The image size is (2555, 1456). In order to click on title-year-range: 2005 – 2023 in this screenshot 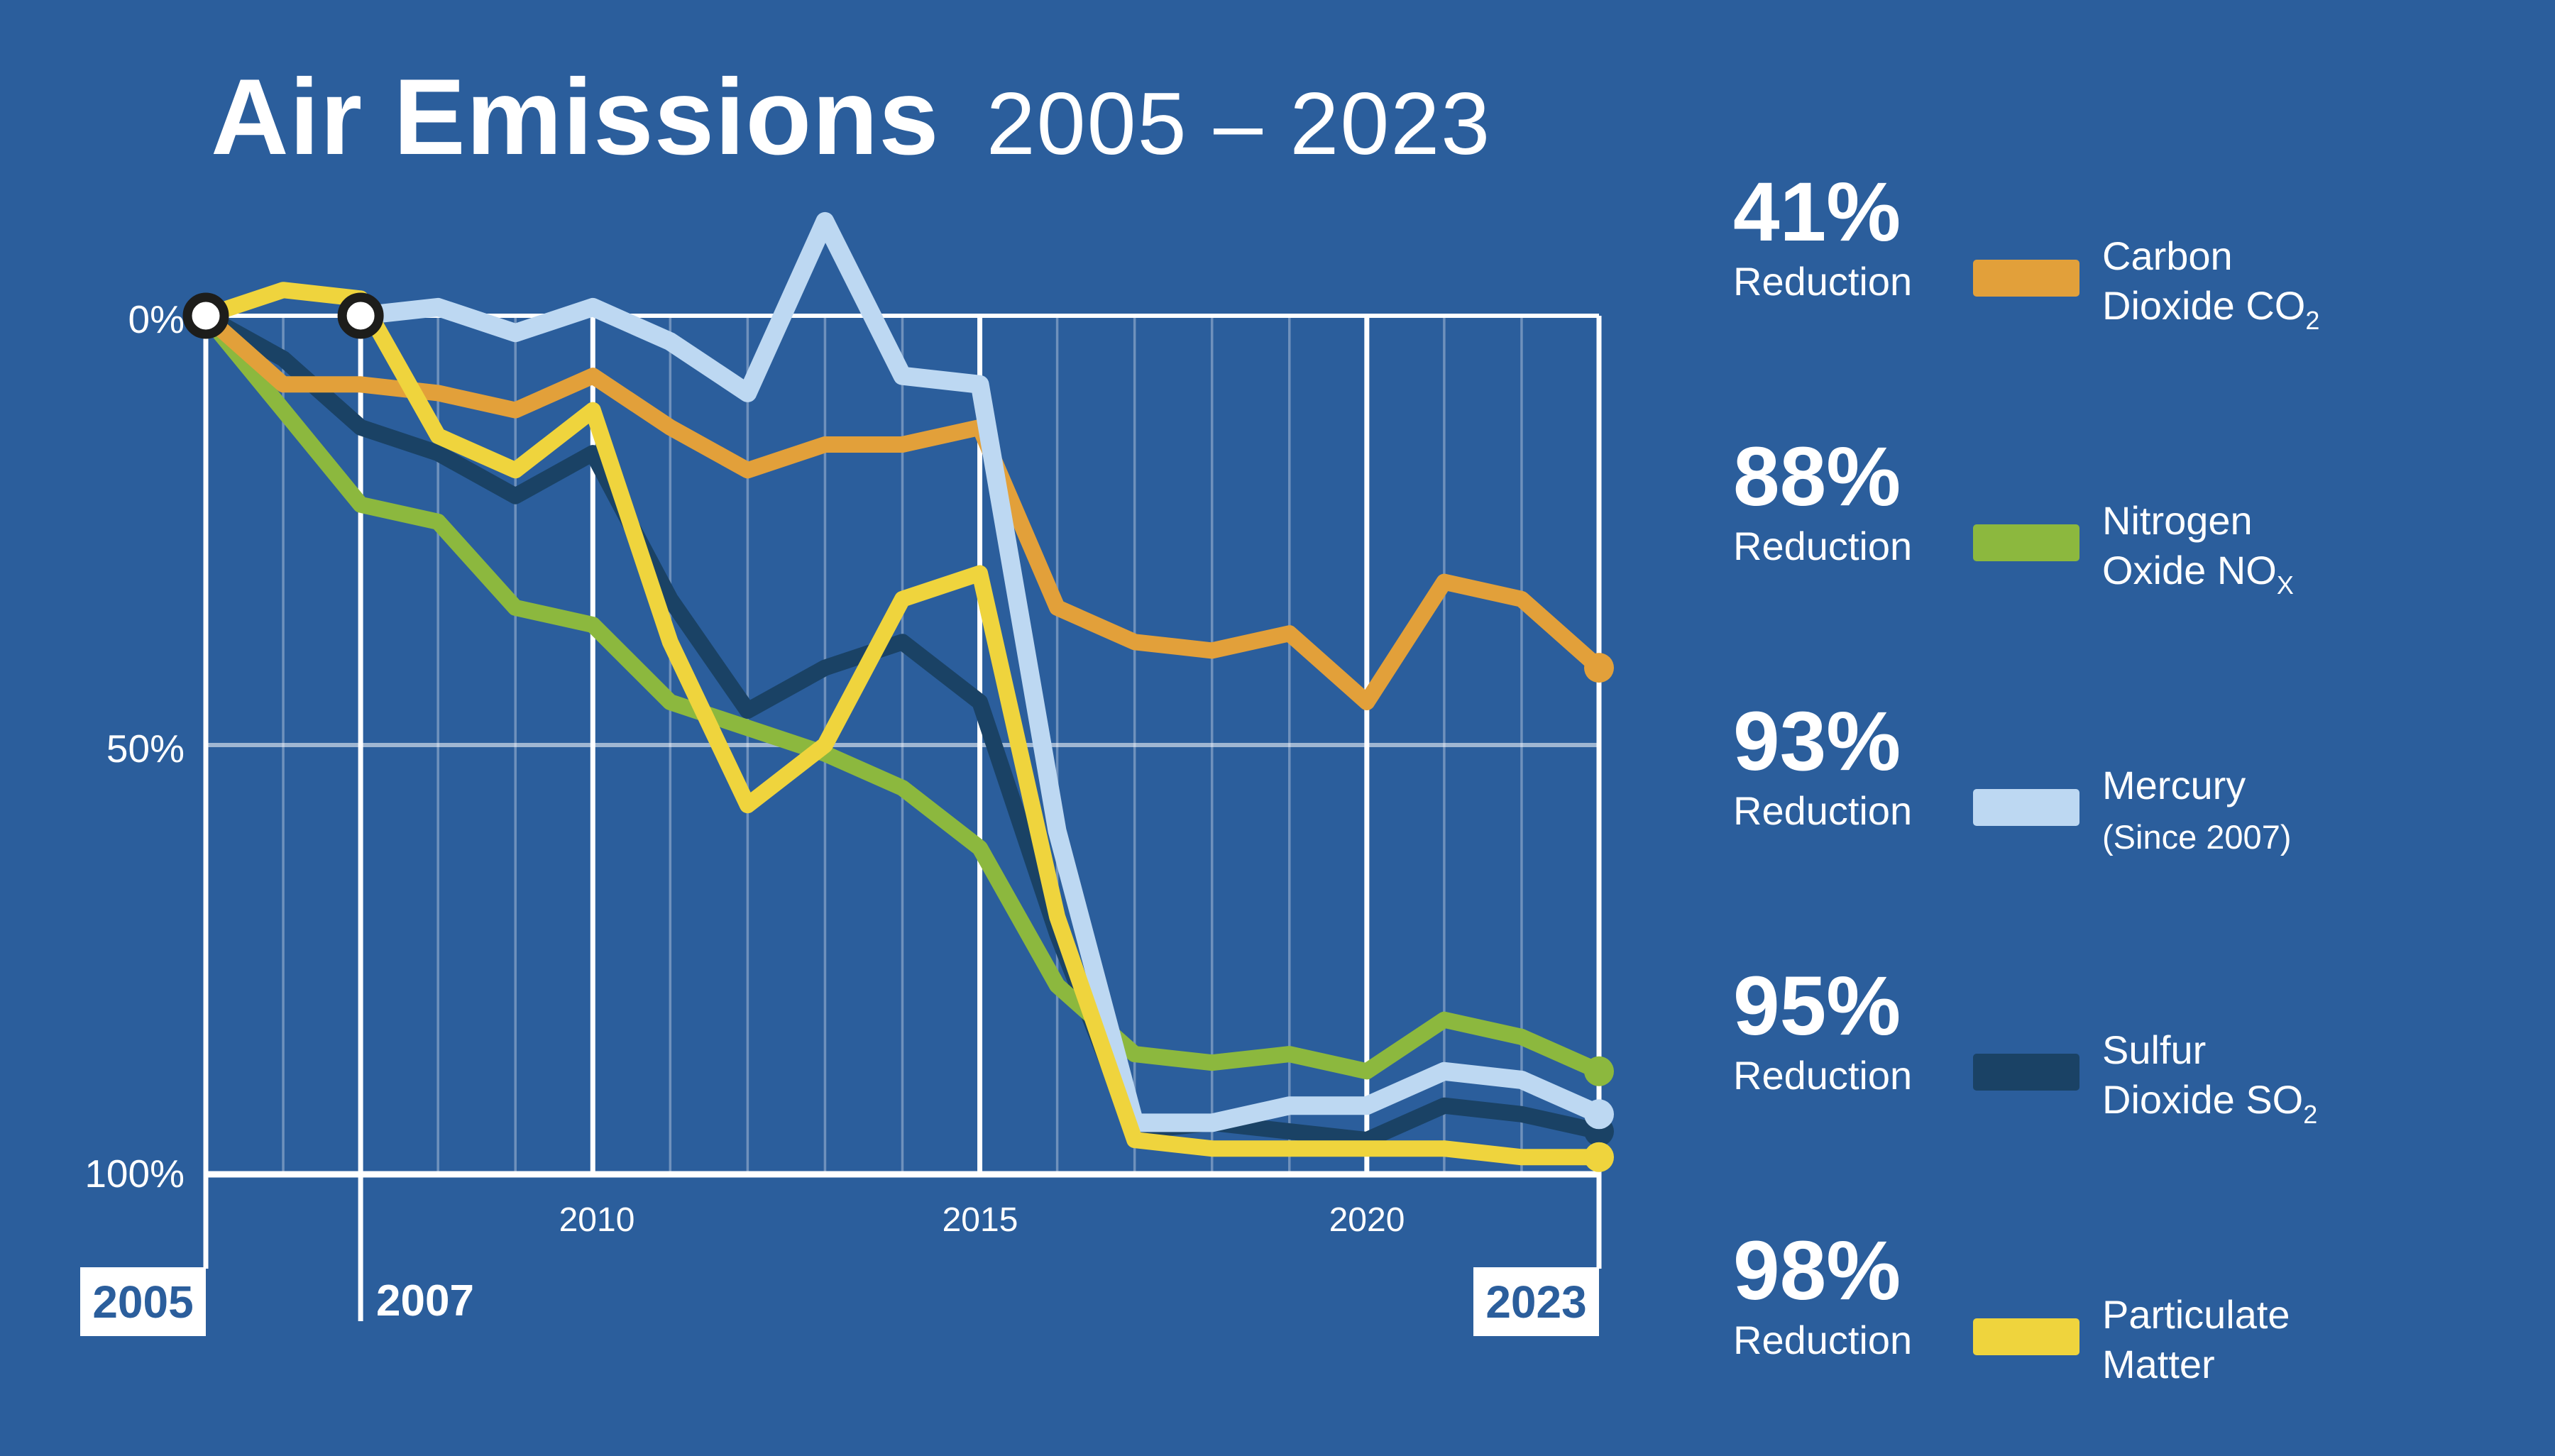, I will do `click(1239, 124)`.